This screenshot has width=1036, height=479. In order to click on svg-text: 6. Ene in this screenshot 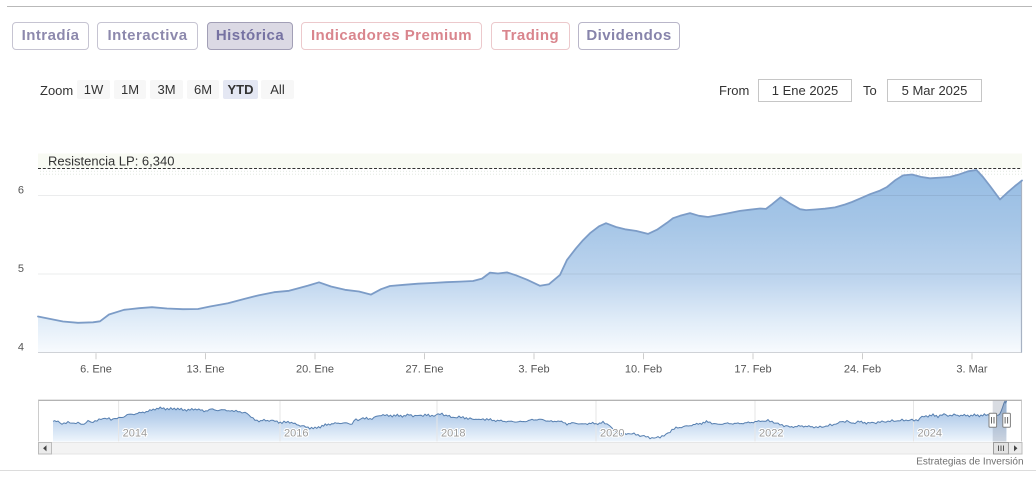, I will do `click(96, 370)`.